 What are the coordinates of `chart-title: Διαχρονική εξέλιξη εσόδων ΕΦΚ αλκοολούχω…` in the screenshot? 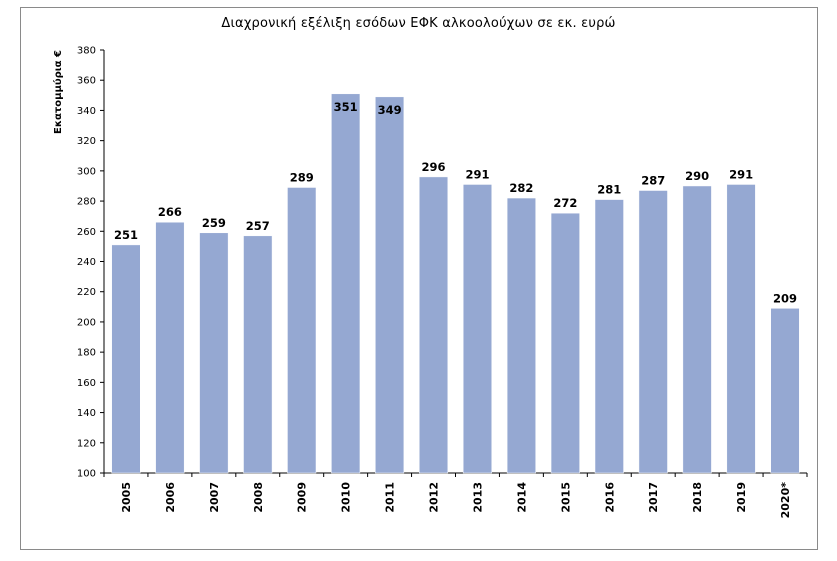 It's located at (418, 23).